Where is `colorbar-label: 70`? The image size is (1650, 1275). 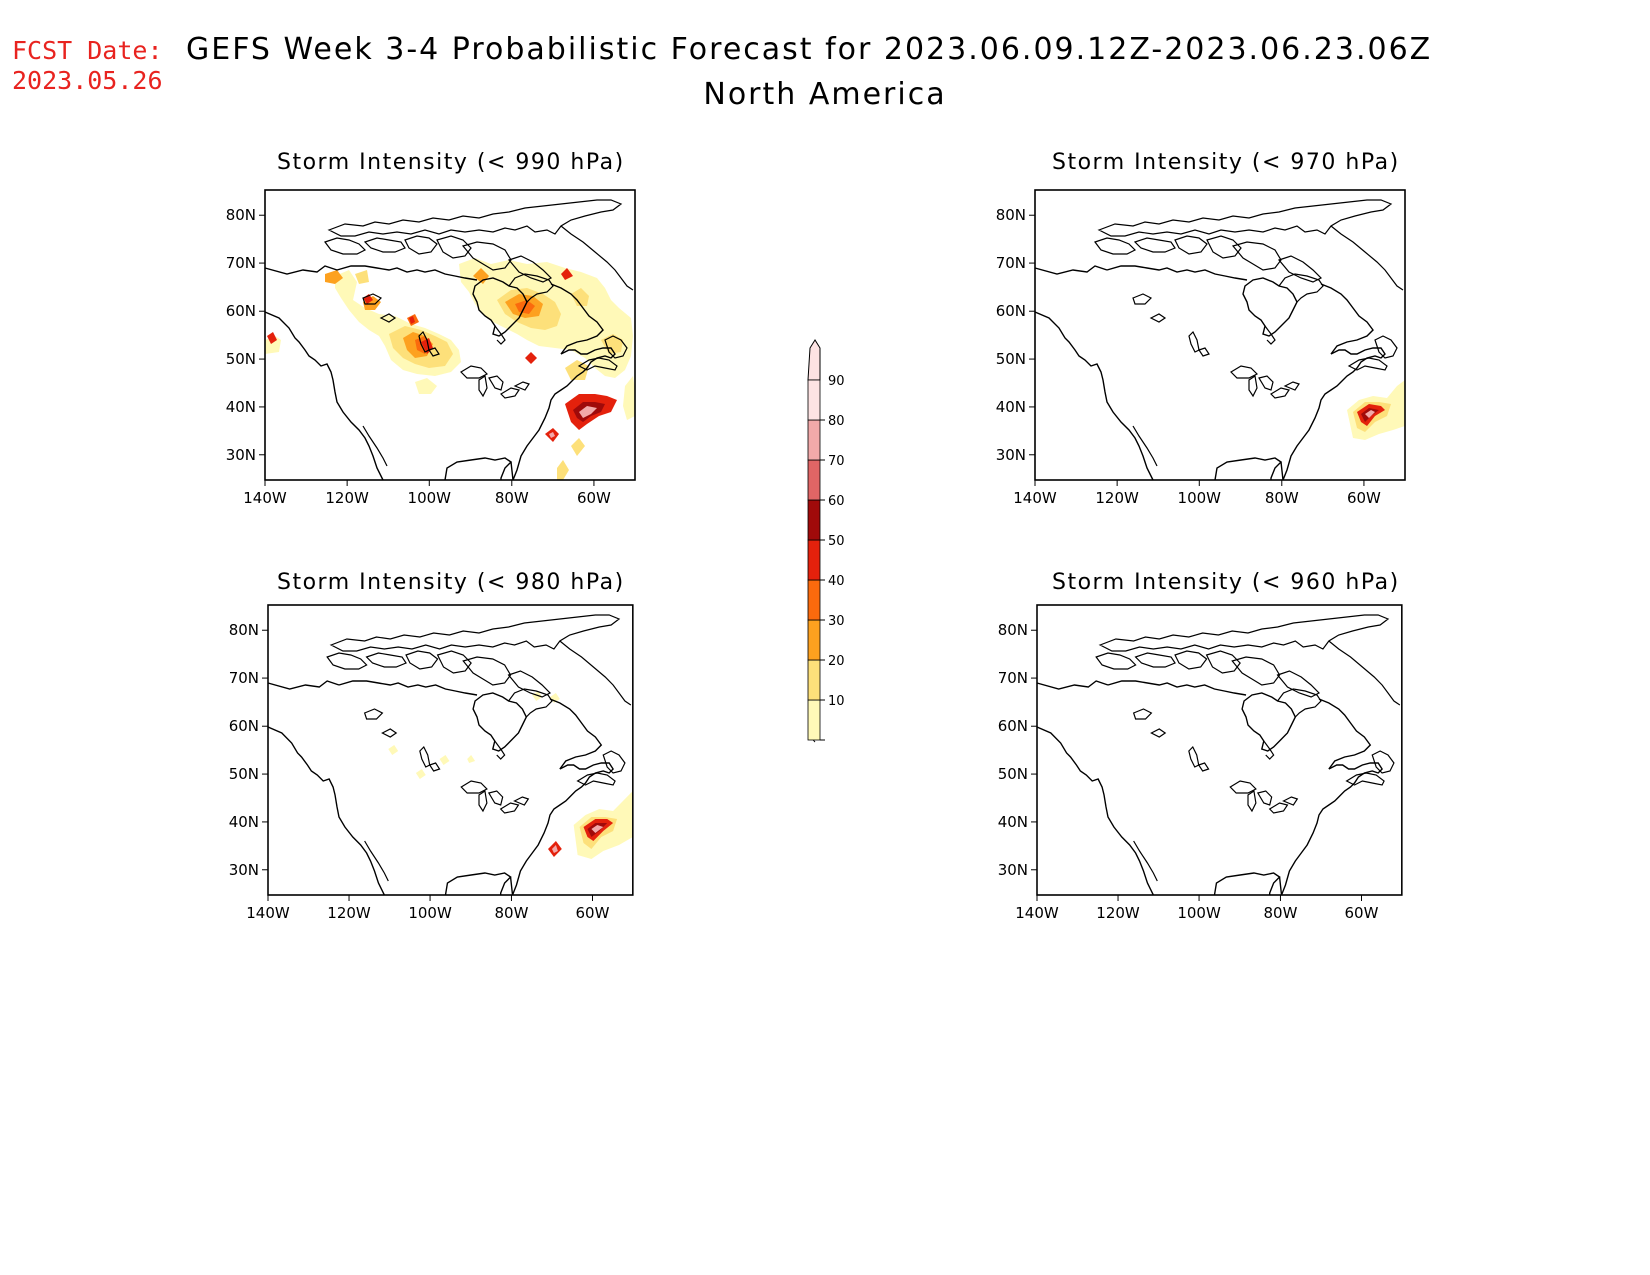
colorbar-label: 70 is located at coordinates (836, 461).